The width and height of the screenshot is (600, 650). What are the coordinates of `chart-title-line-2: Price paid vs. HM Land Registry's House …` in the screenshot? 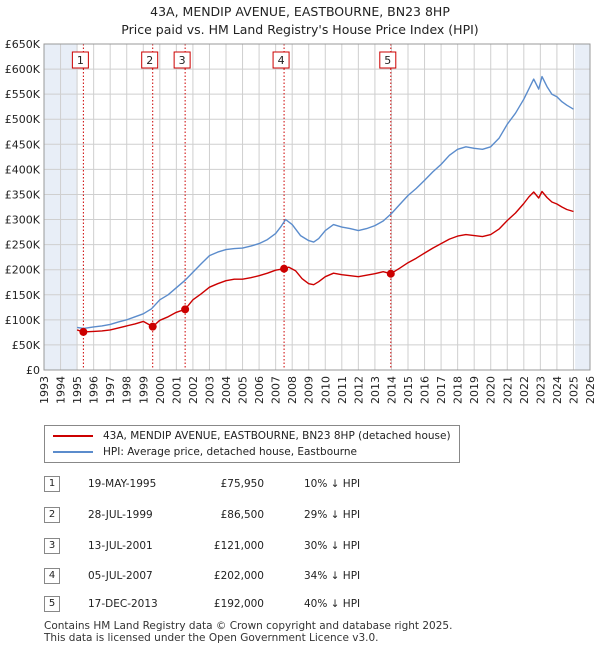 It's located at (300, 29).